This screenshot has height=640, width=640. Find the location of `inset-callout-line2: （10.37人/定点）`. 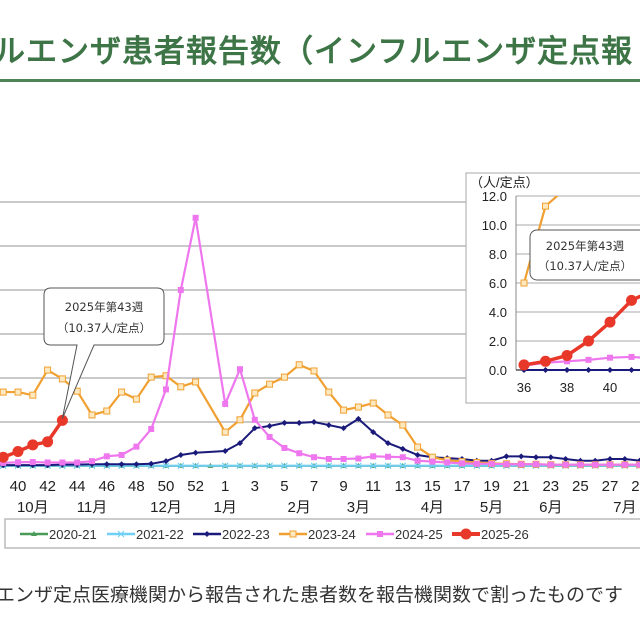

inset-callout-line2: （10.37人/定点） is located at coordinates (585, 266).